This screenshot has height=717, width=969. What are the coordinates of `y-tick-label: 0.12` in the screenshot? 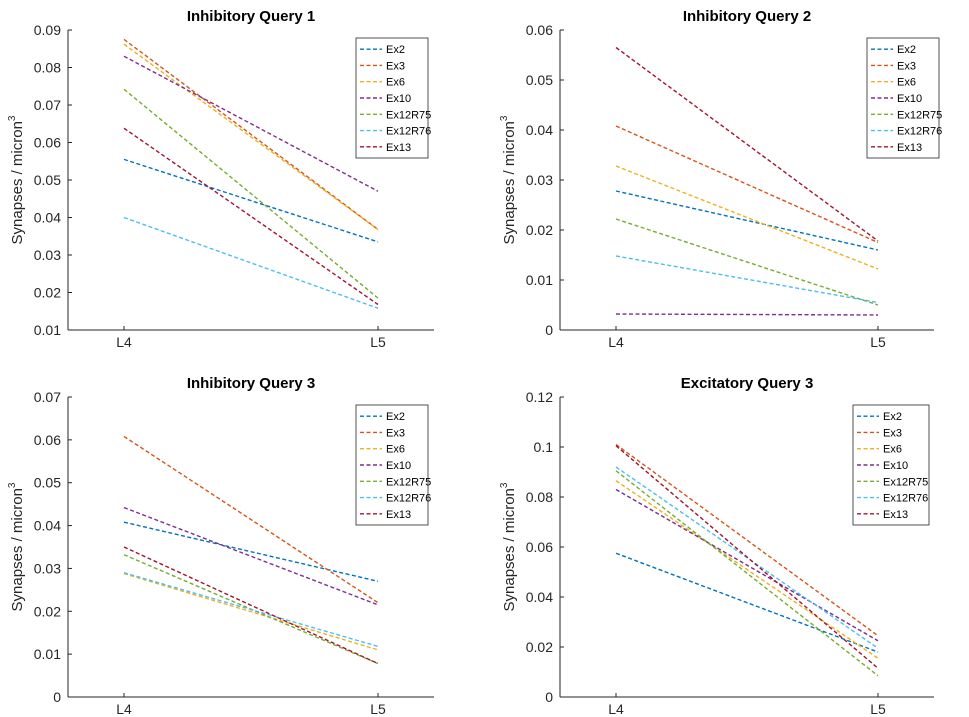 It's located at (539, 397).